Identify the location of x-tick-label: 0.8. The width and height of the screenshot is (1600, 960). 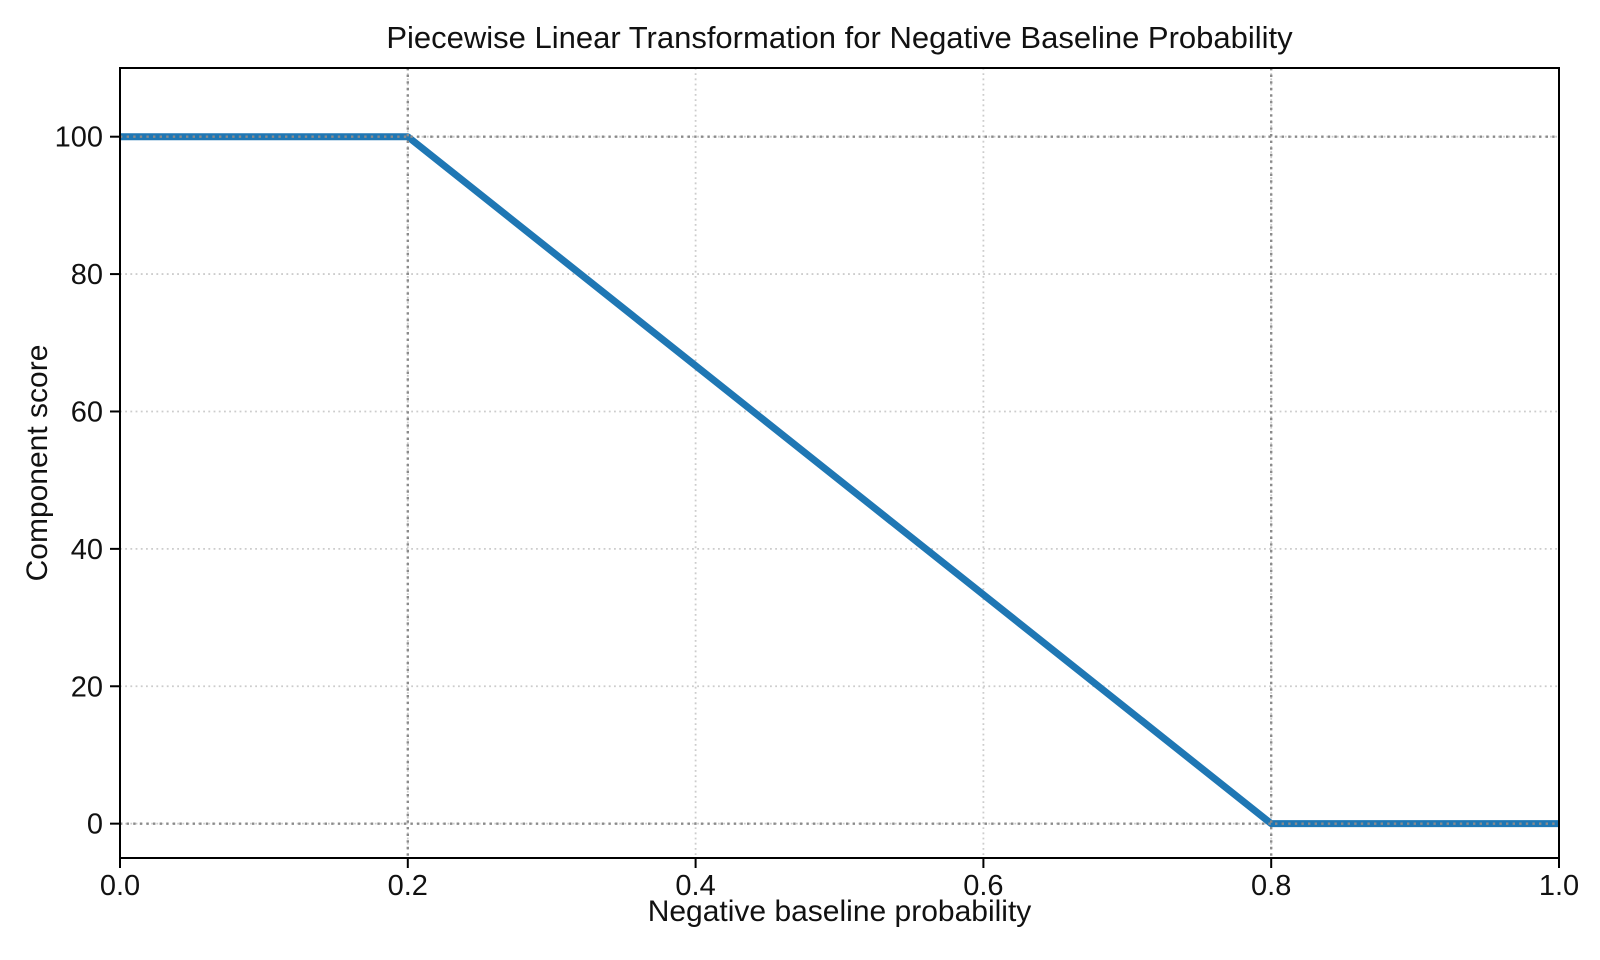
(1271, 886).